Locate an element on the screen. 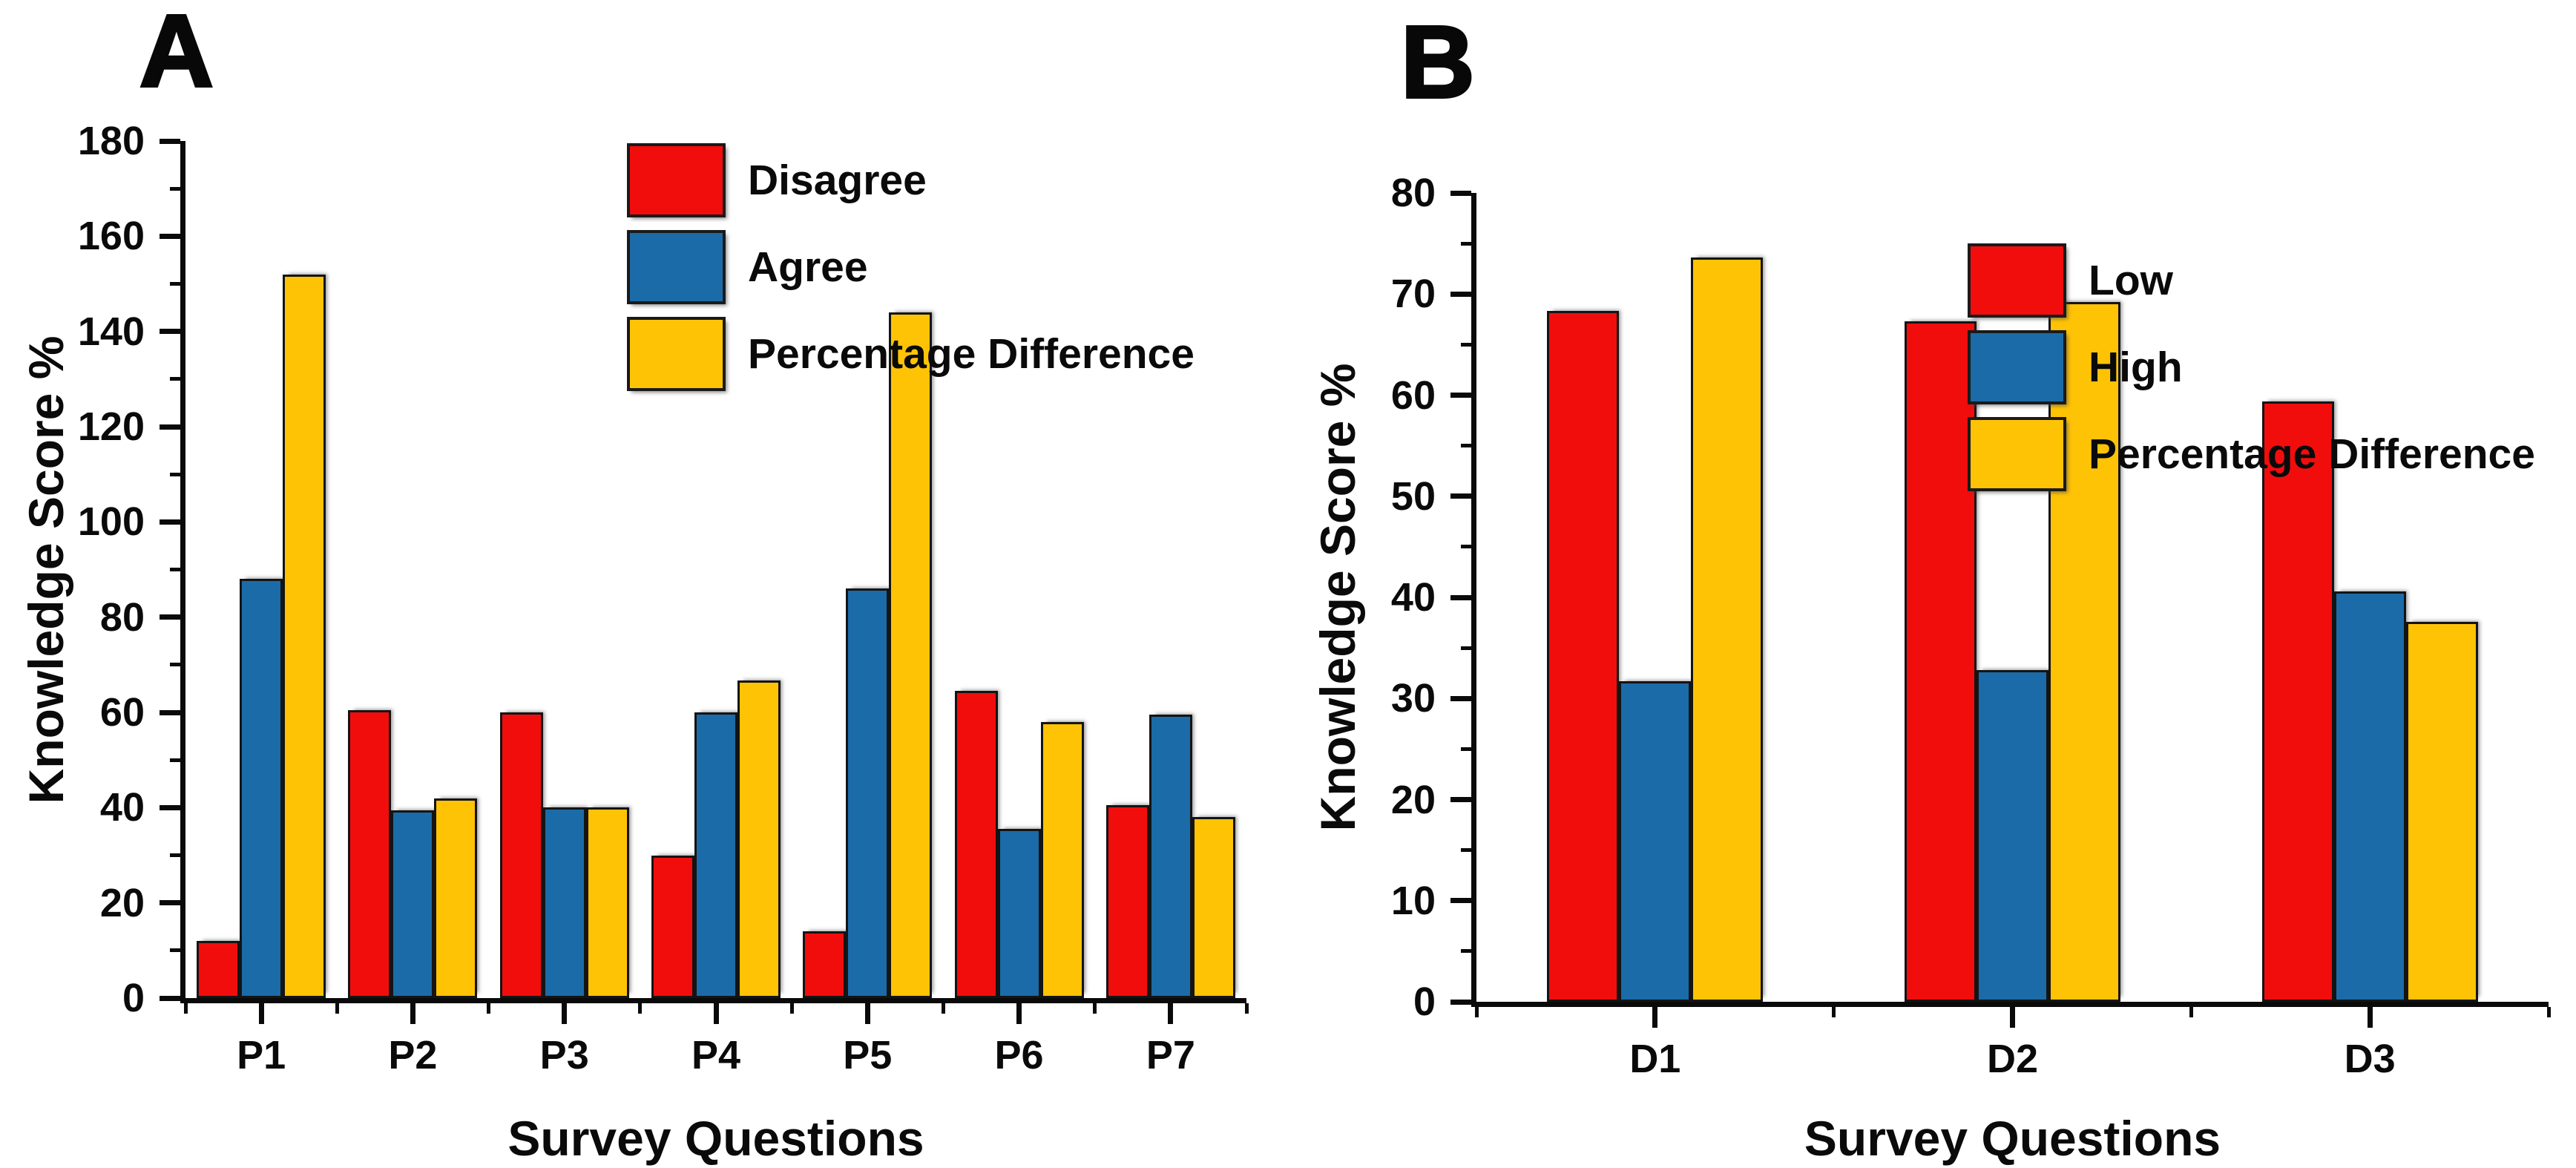  bar-percentage-difference-d3 is located at coordinates (2441, 811).